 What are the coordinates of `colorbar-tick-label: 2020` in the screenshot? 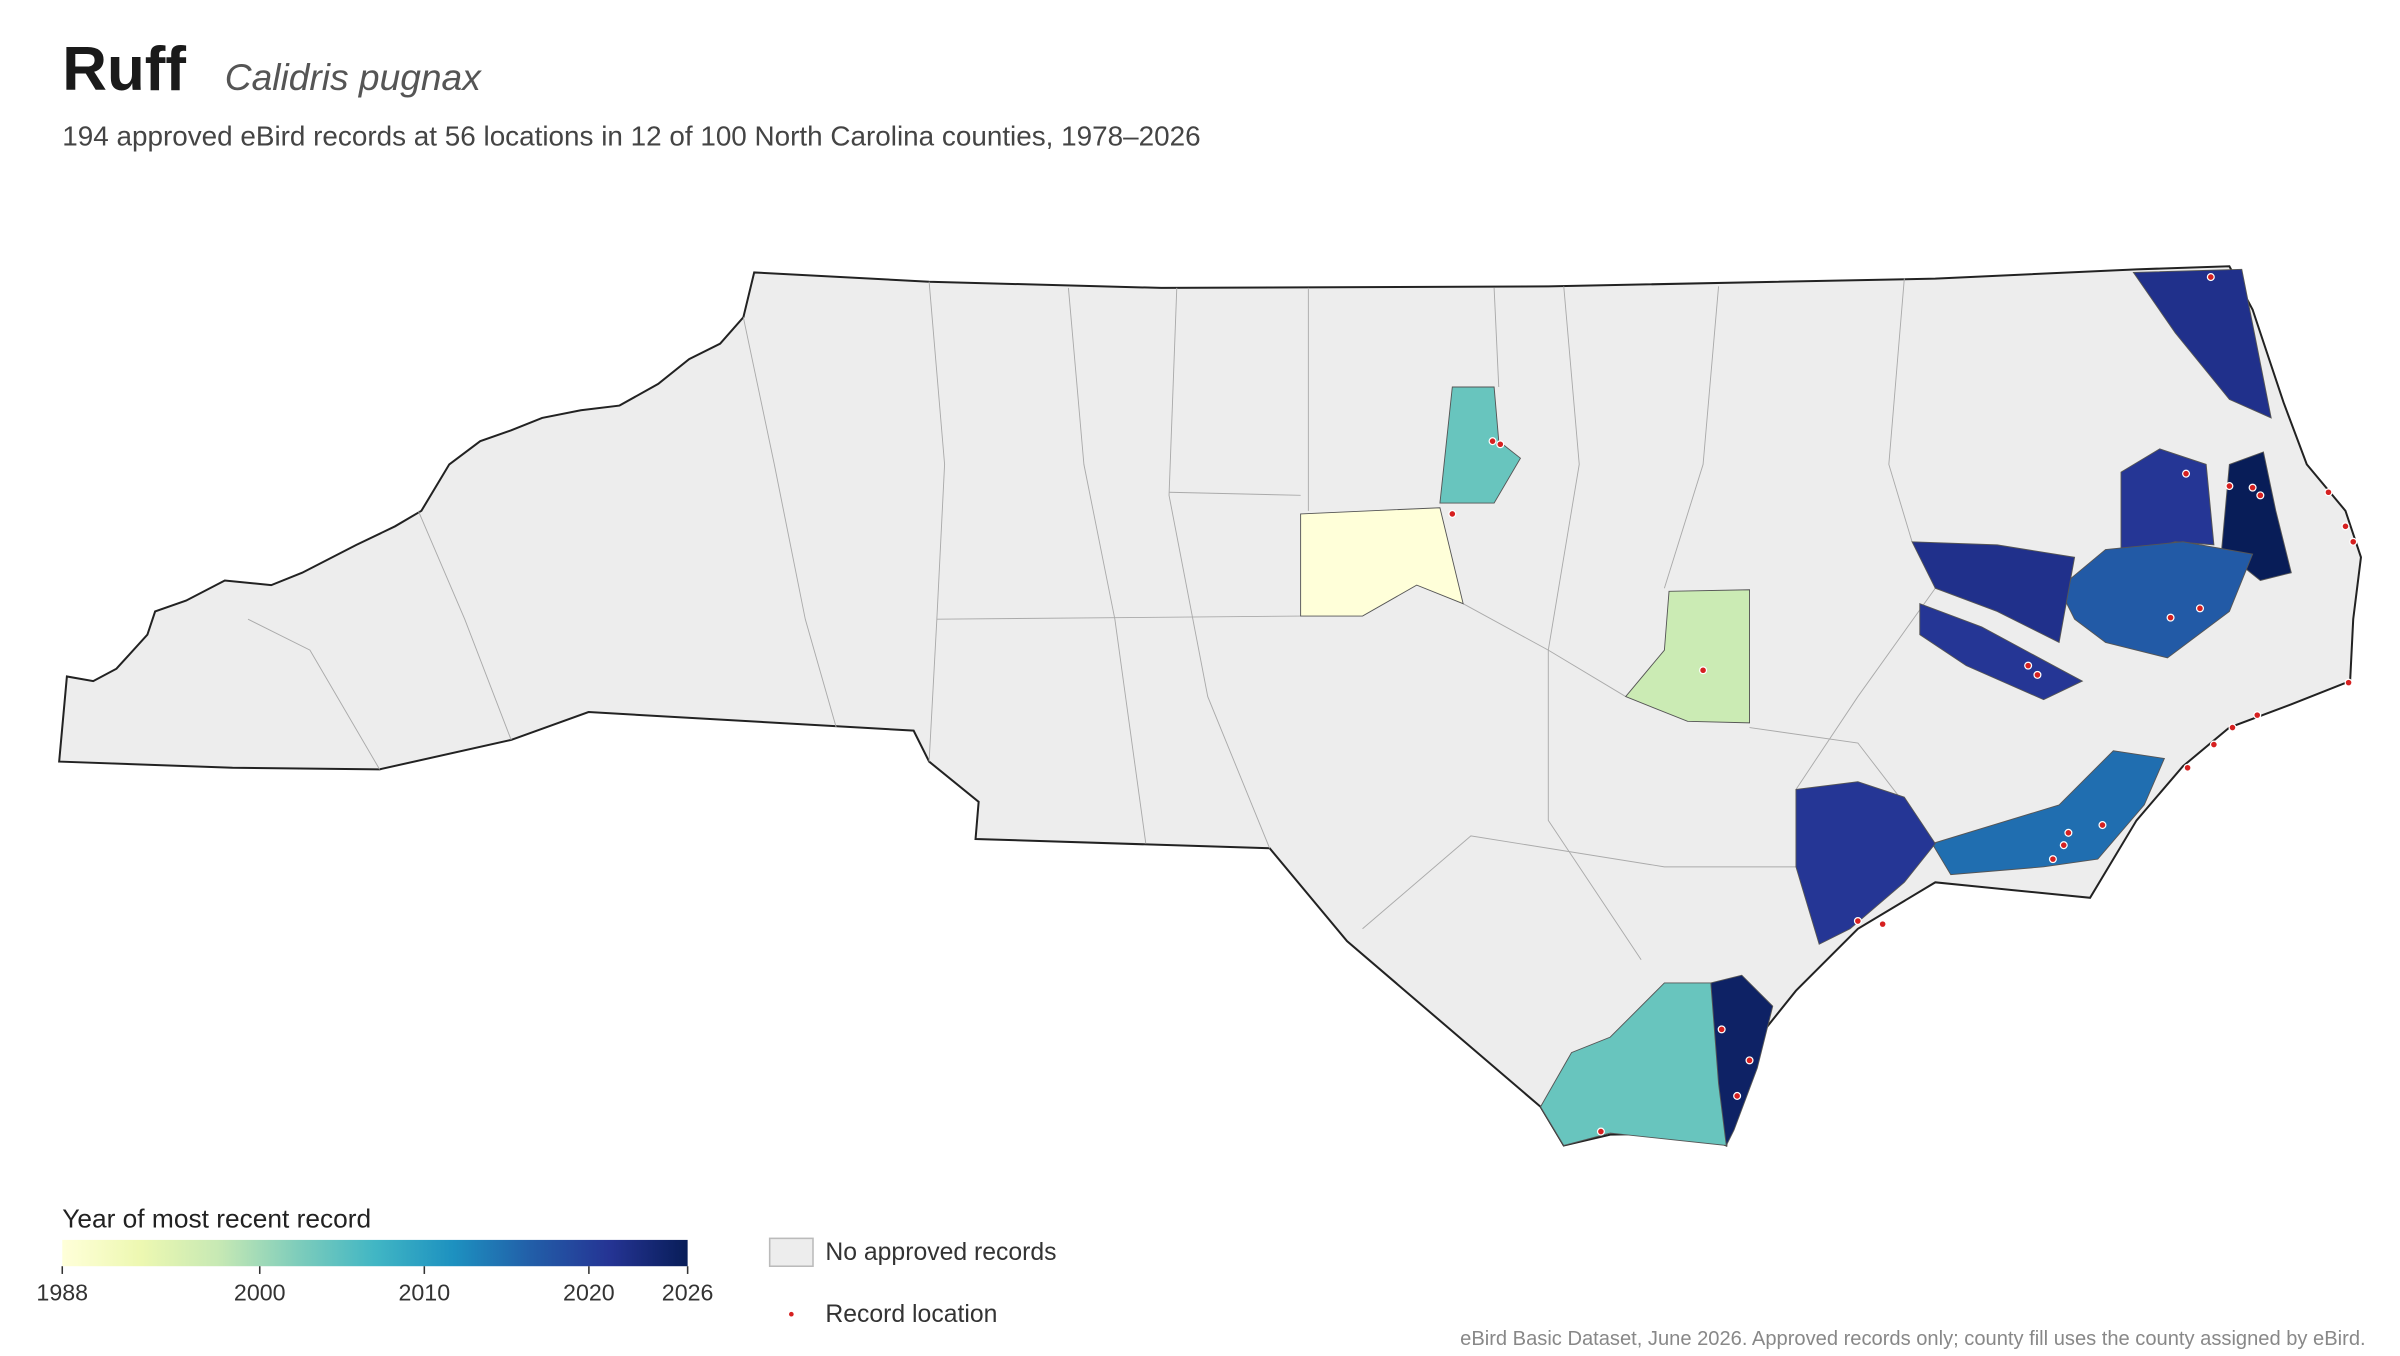 It's located at (589, 1292).